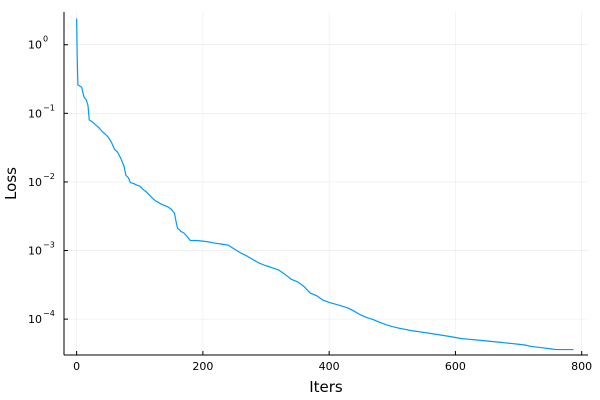 This screenshot has width=600, height=400. I want to click on y-tick-exponent: −3, so click(49, 245).